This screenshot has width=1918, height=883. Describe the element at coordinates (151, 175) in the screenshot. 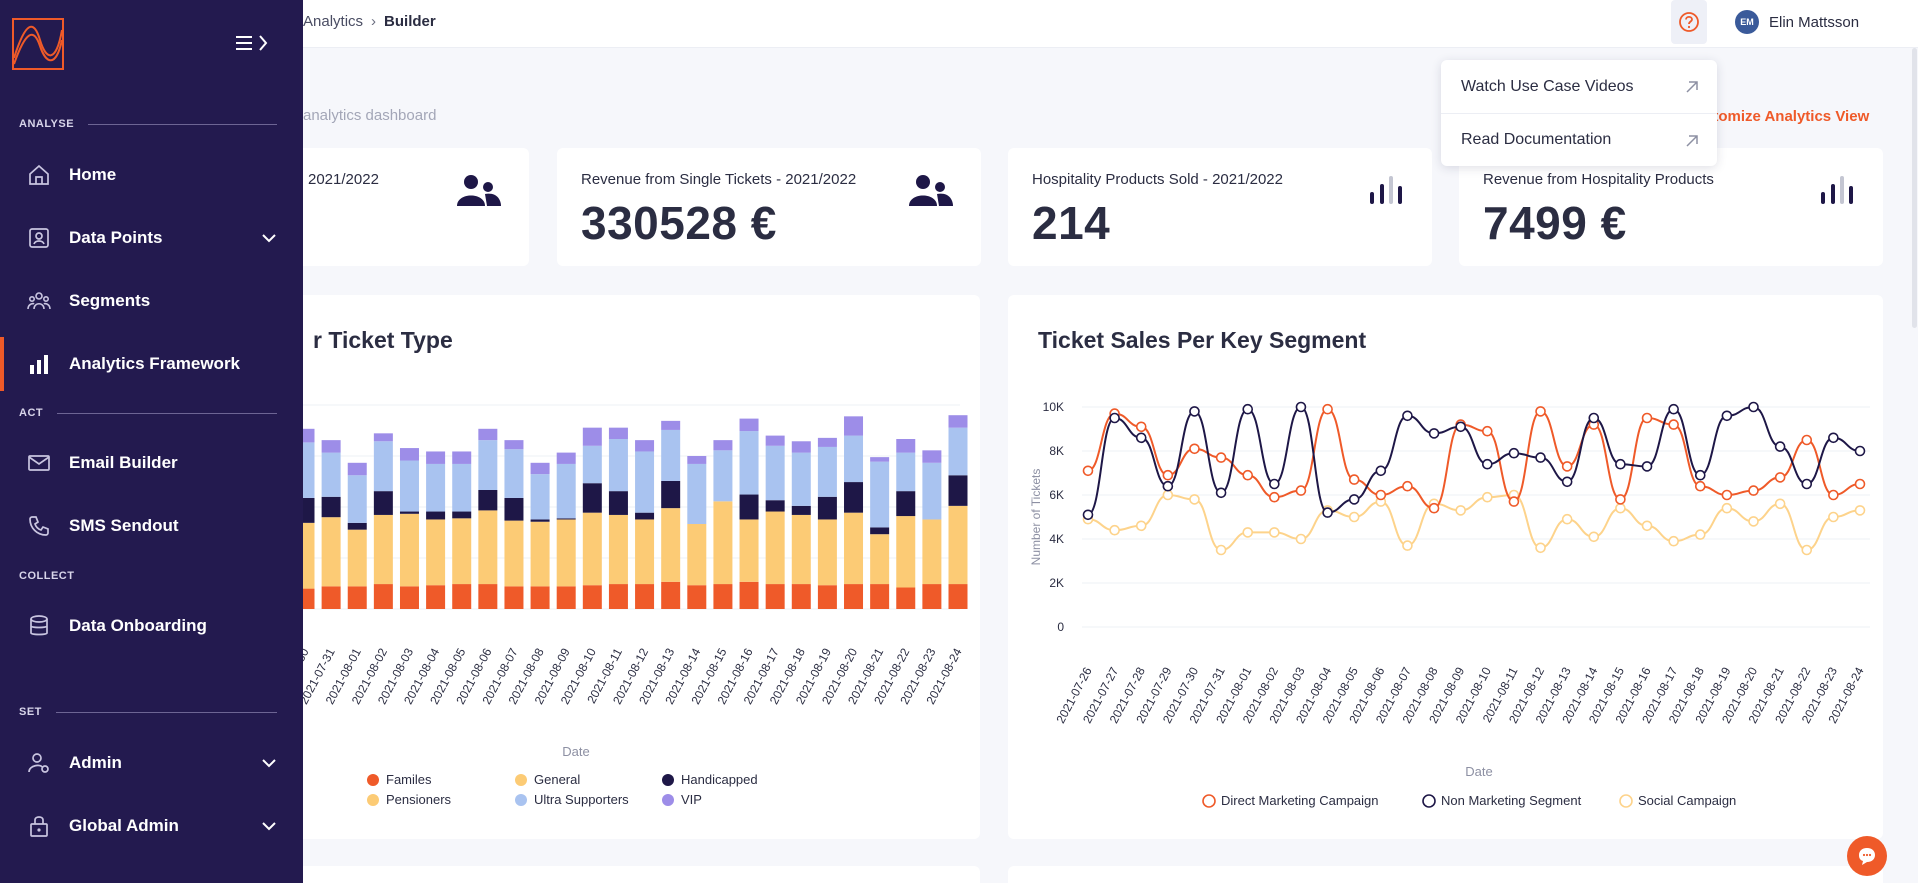

I see `sidebar-item-home: Home` at that location.